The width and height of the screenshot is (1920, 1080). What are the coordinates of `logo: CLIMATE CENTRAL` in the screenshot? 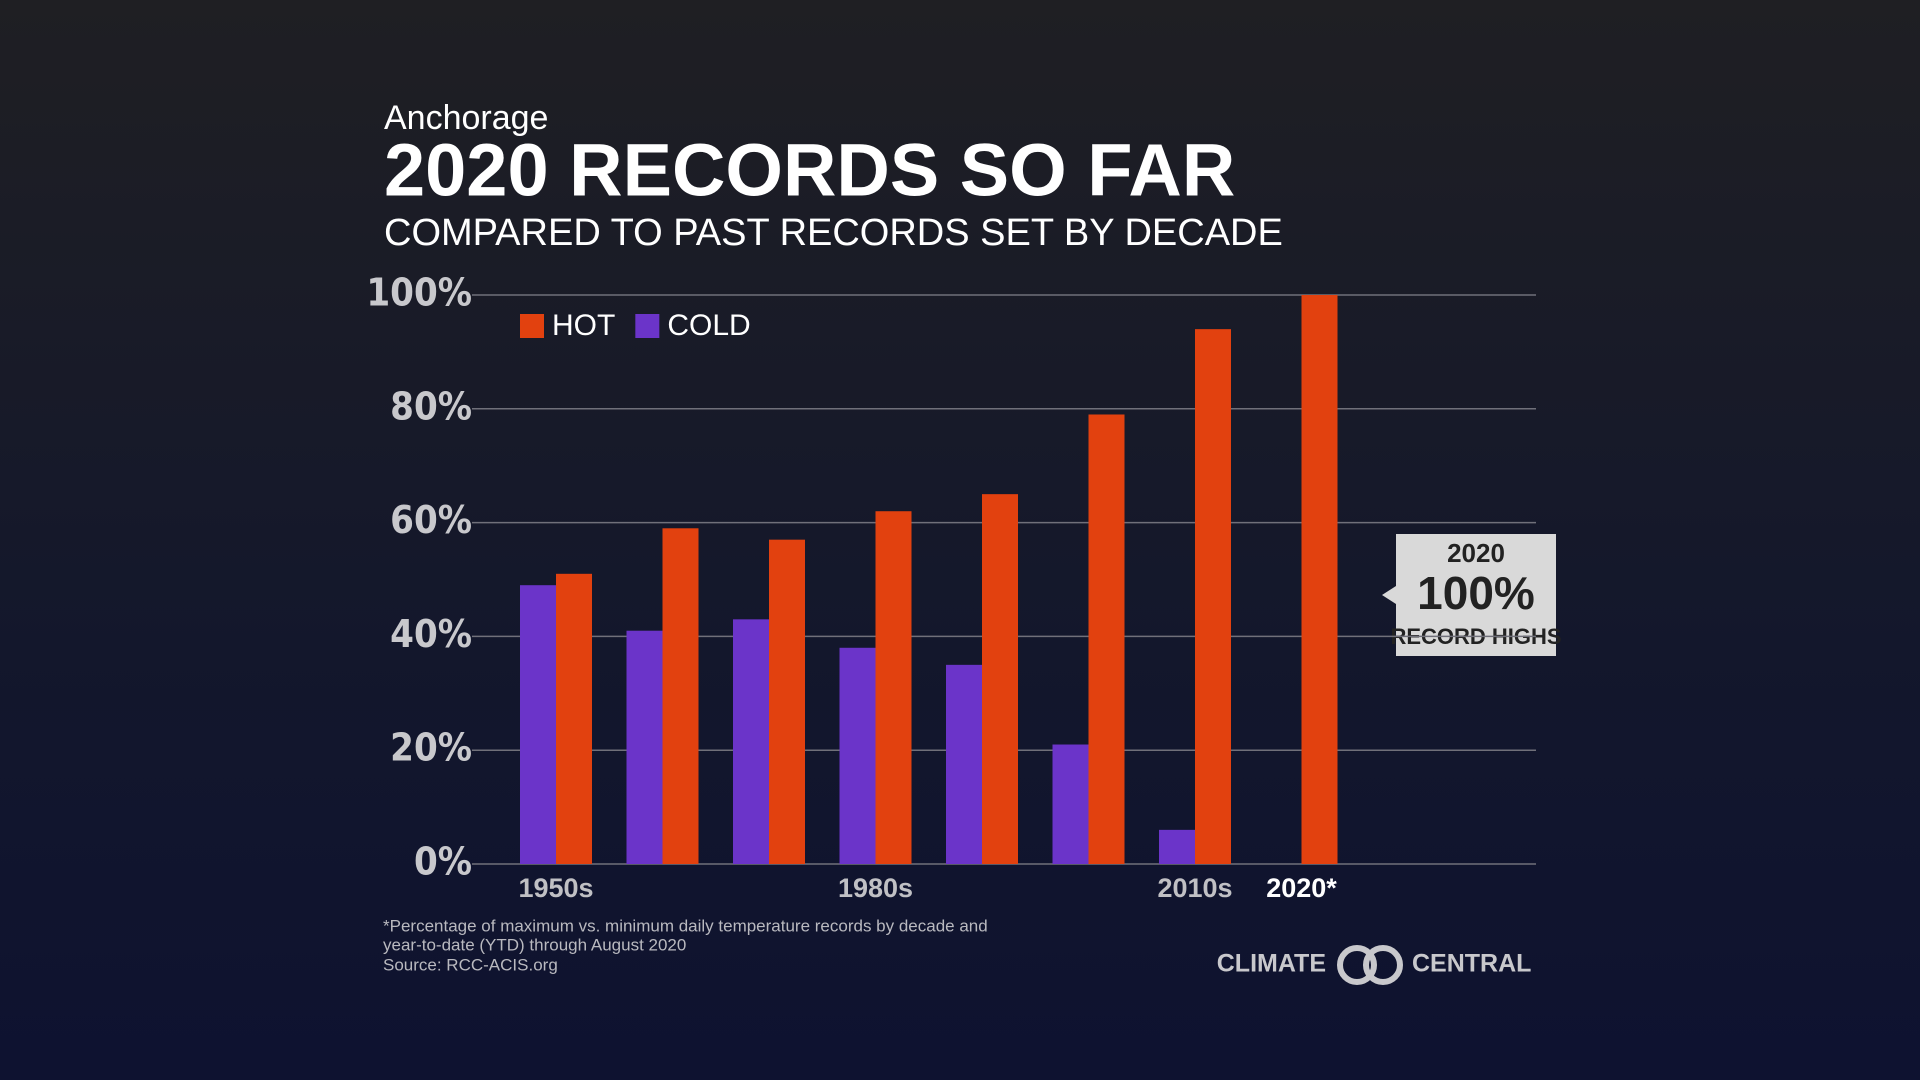 It's located at (1374, 965).